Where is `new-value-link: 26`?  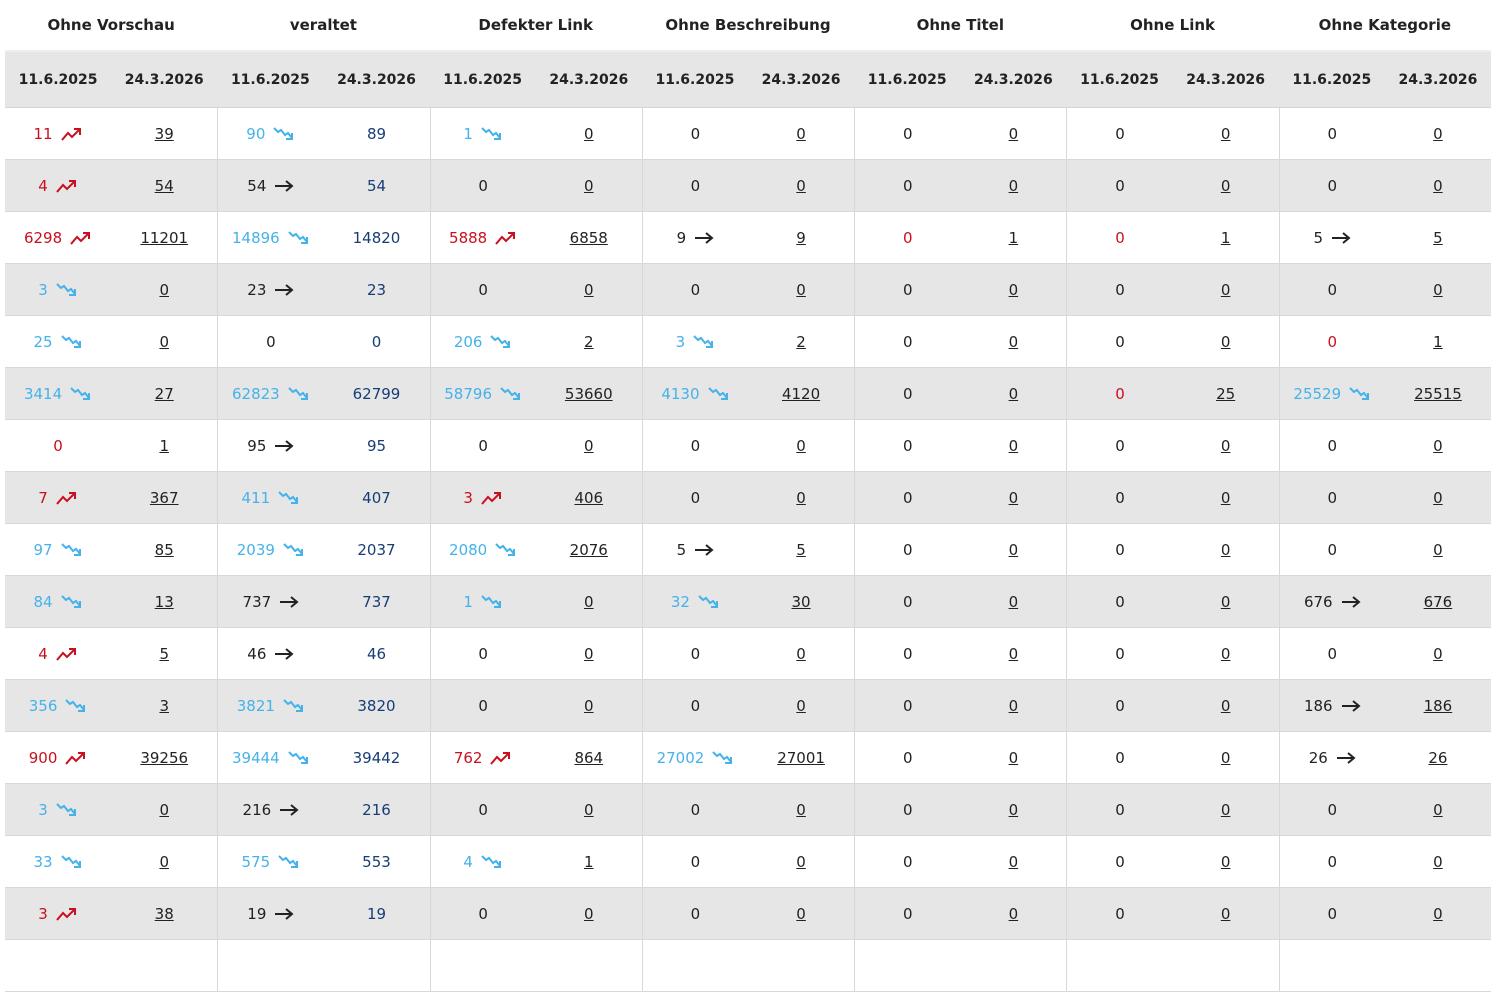
new-value-link: 26 is located at coordinates (1438, 757).